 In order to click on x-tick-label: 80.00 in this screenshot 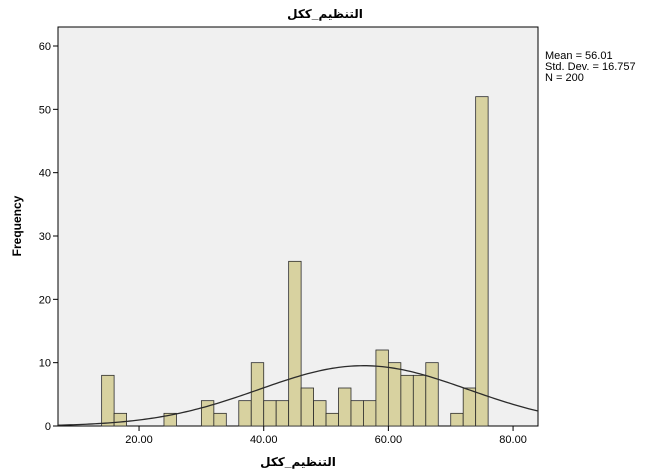, I will do `click(513, 440)`.